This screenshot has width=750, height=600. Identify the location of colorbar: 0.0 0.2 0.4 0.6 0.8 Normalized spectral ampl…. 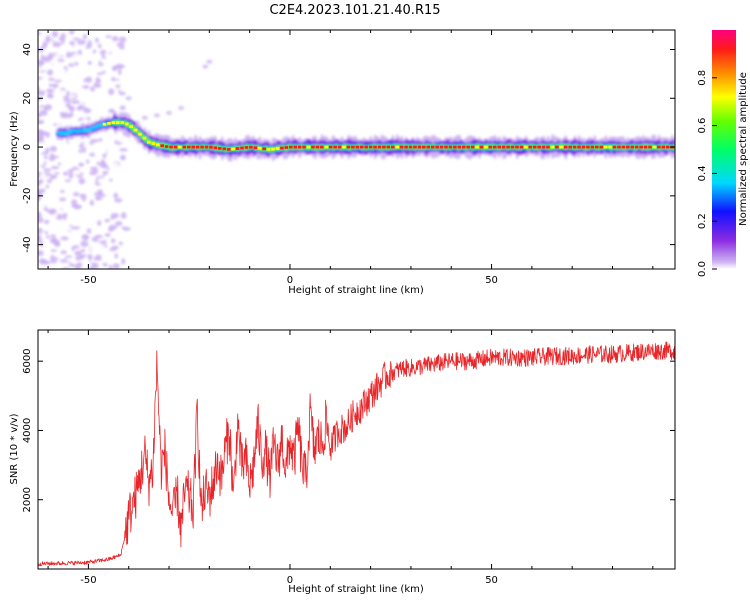
(723, 153).